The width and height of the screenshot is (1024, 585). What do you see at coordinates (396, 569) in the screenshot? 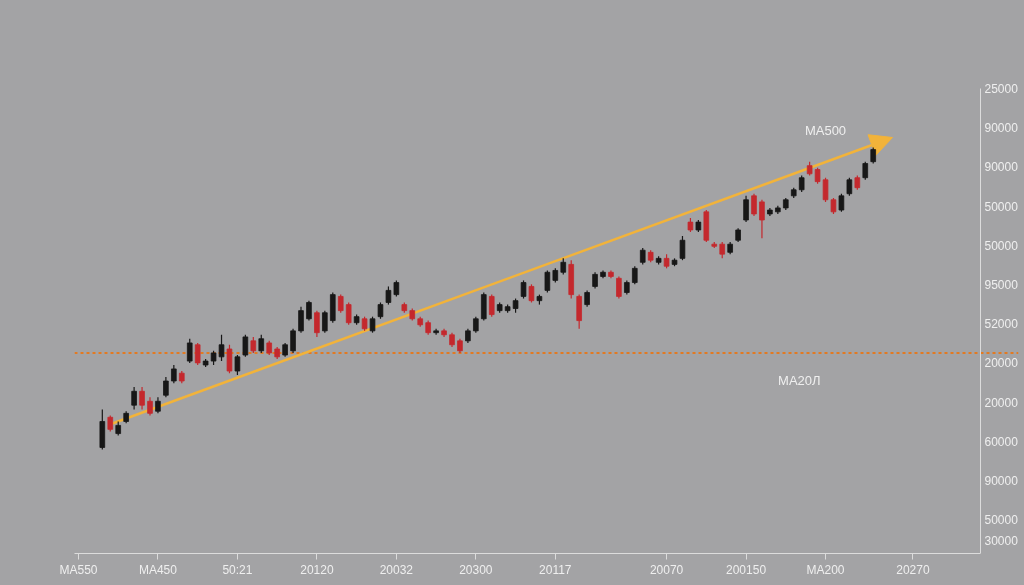
I see `x-tick-label: 20032` at bounding box center [396, 569].